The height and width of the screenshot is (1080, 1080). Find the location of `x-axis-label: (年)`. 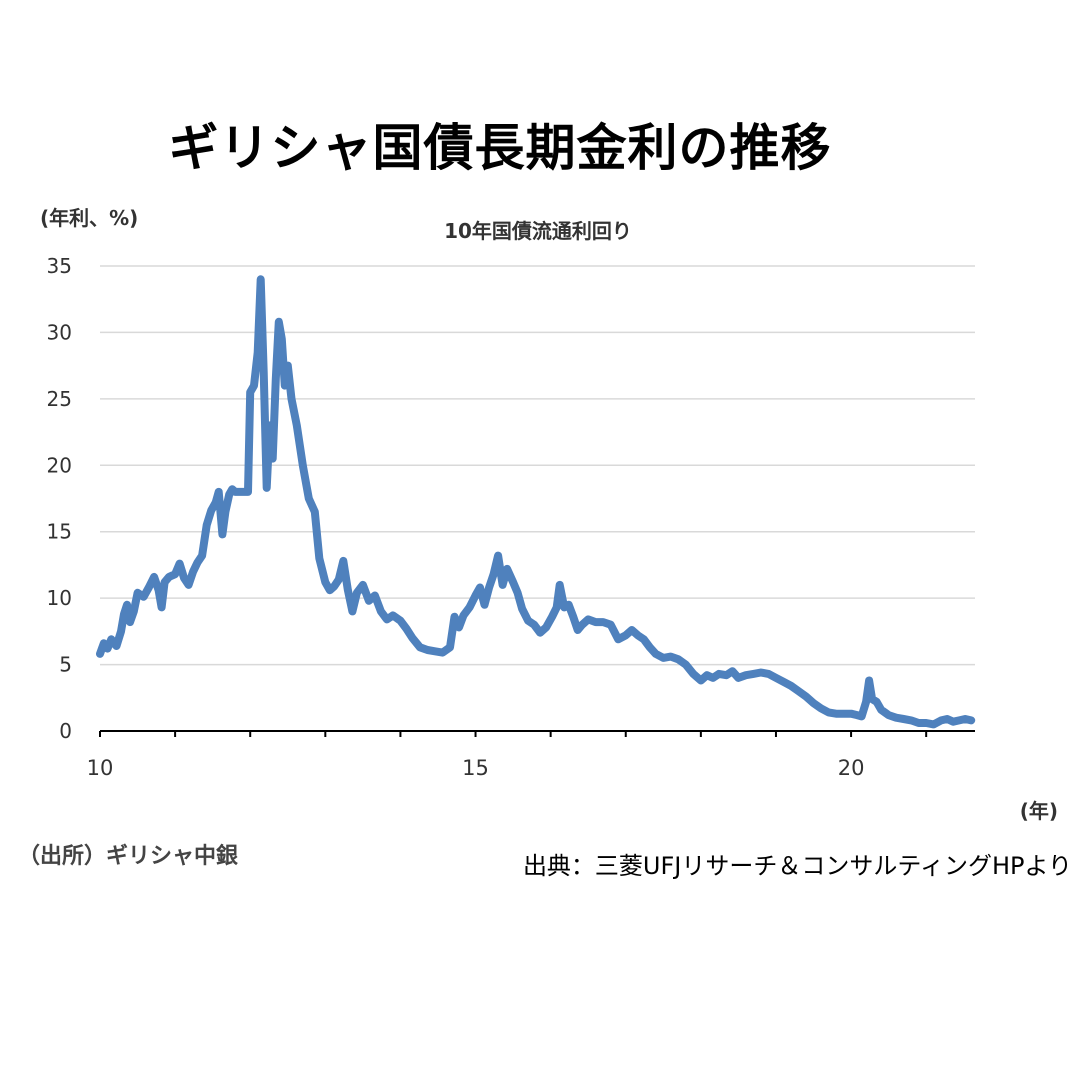

x-axis-label: (年) is located at coordinates (1039, 811).